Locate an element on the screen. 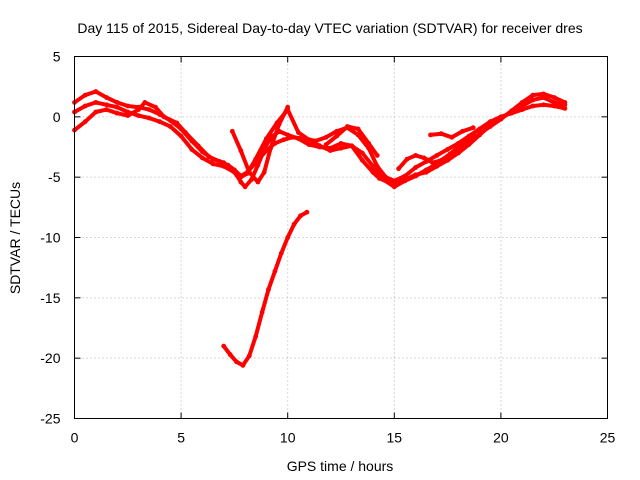 This screenshot has height=480, width=640. x-tick-label: 15 is located at coordinates (395, 438).